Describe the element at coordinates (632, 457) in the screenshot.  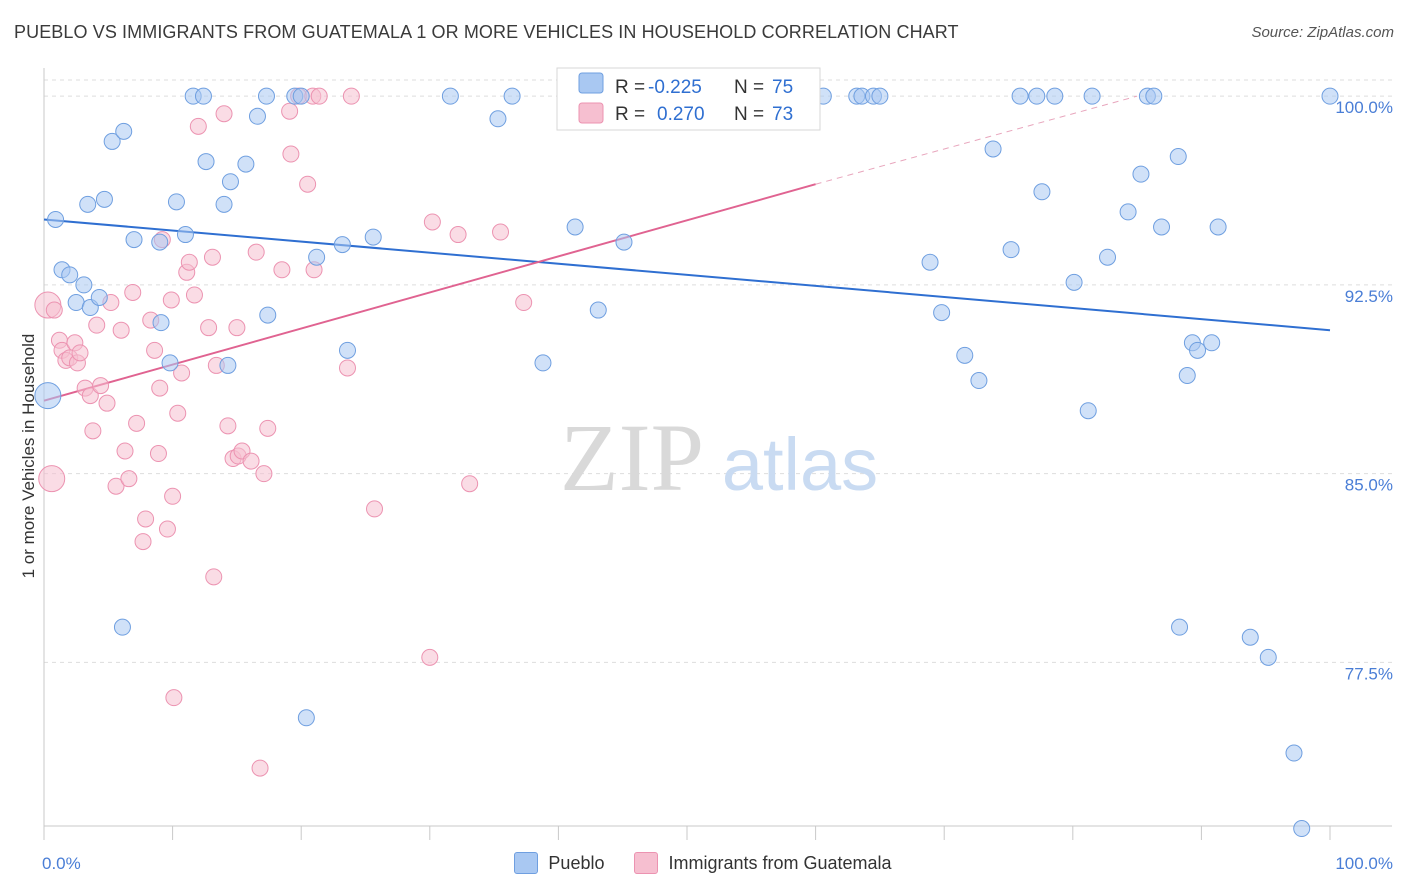
I see `watermark-zip: ZIP` at that location.